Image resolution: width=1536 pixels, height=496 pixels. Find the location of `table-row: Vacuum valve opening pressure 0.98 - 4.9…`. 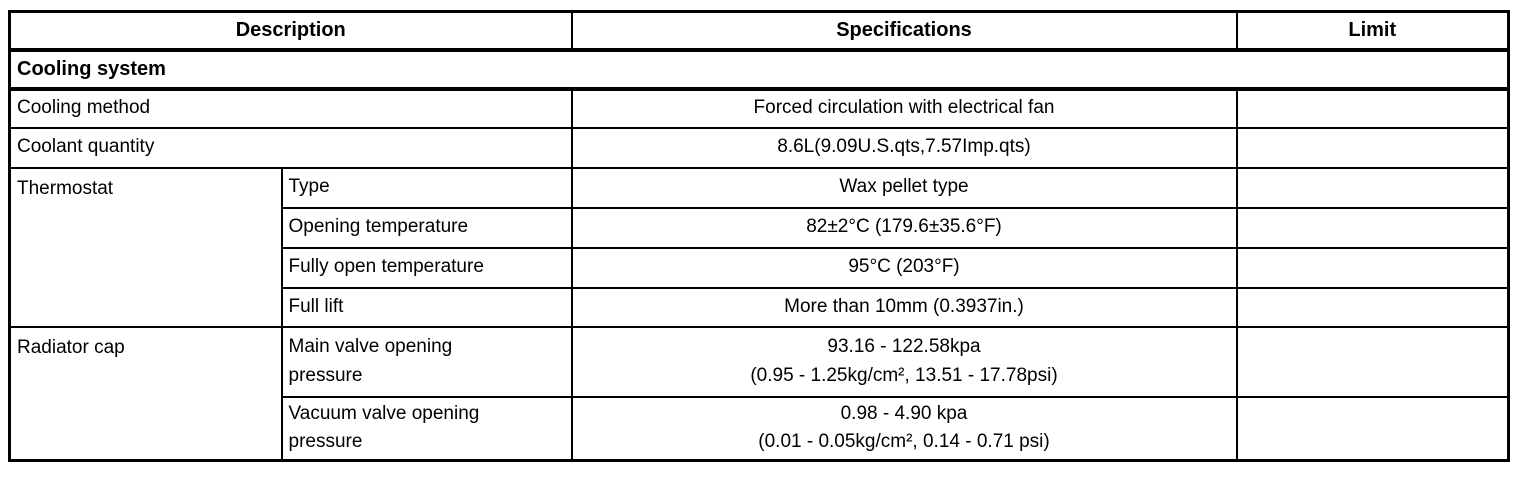

table-row: Vacuum valve opening pressure 0.98 - 4.9… is located at coordinates (760, 428).